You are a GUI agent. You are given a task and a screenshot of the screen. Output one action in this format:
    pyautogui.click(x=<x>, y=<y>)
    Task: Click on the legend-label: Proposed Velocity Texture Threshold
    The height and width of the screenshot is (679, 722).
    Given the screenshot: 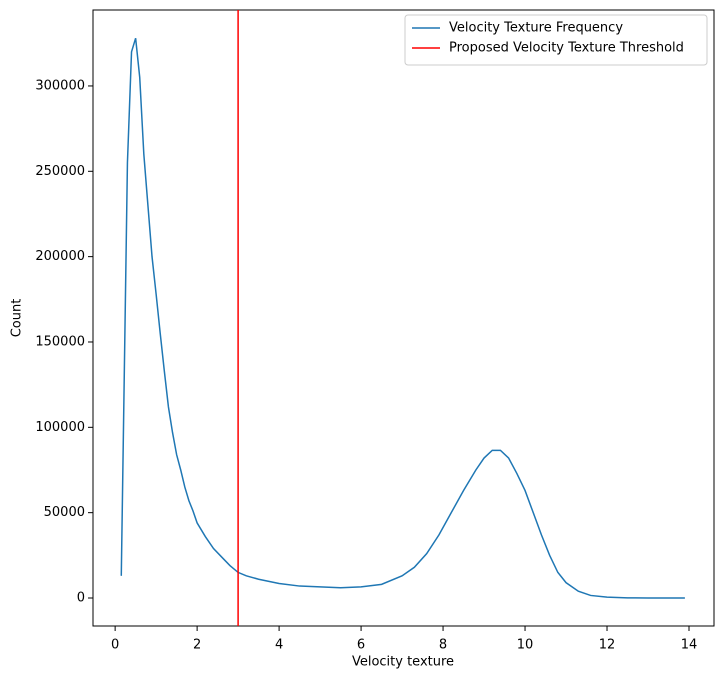 What is the action you would take?
    pyautogui.click(x=566, y=48)
    